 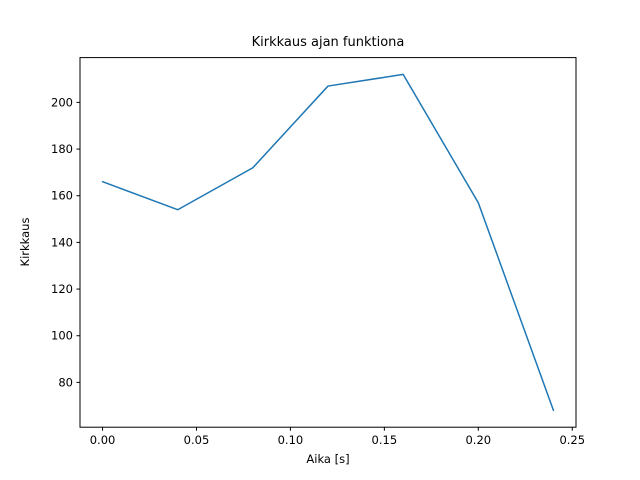 What do you see at coordinates (328, 459) in the screenshot?
I see `x-axis-label: Aika [s]` at bounding box center [328, 459].